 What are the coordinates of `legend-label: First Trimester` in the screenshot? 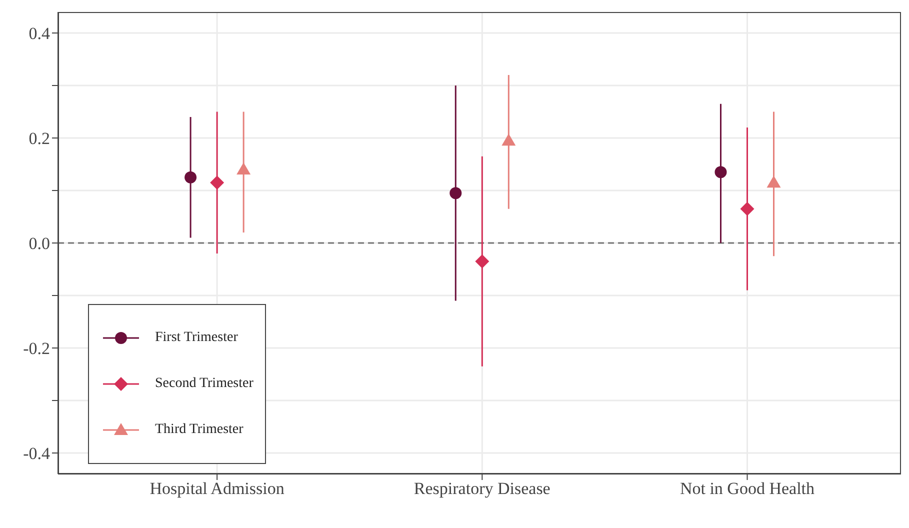 It's located at (196, 338).